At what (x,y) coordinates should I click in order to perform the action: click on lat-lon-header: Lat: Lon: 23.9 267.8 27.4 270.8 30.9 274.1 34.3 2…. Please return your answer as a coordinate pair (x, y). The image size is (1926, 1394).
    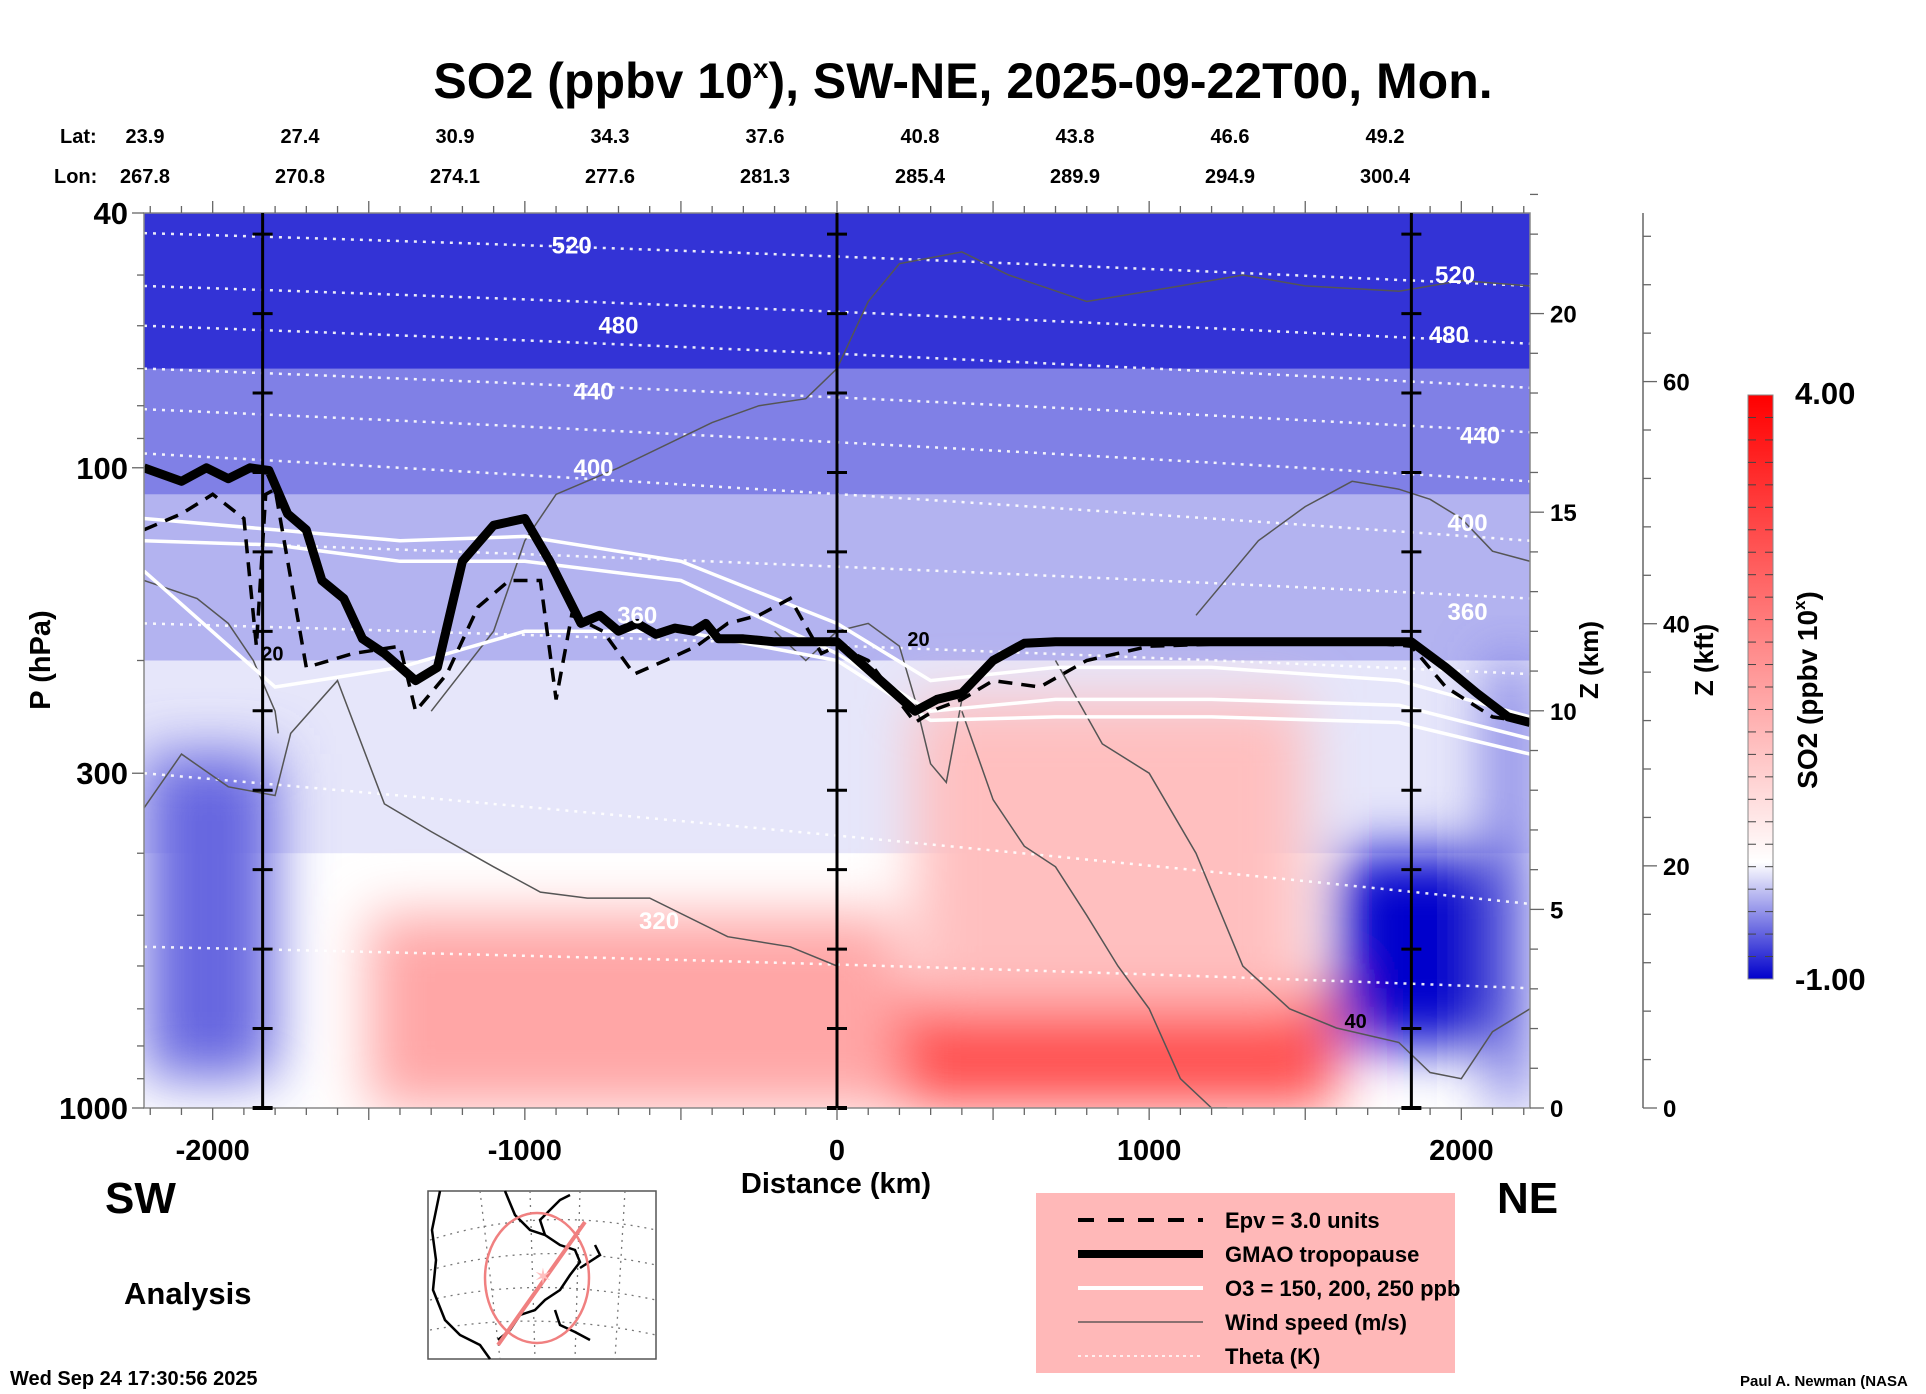
    Looking at the image, I should click on (732, 157).